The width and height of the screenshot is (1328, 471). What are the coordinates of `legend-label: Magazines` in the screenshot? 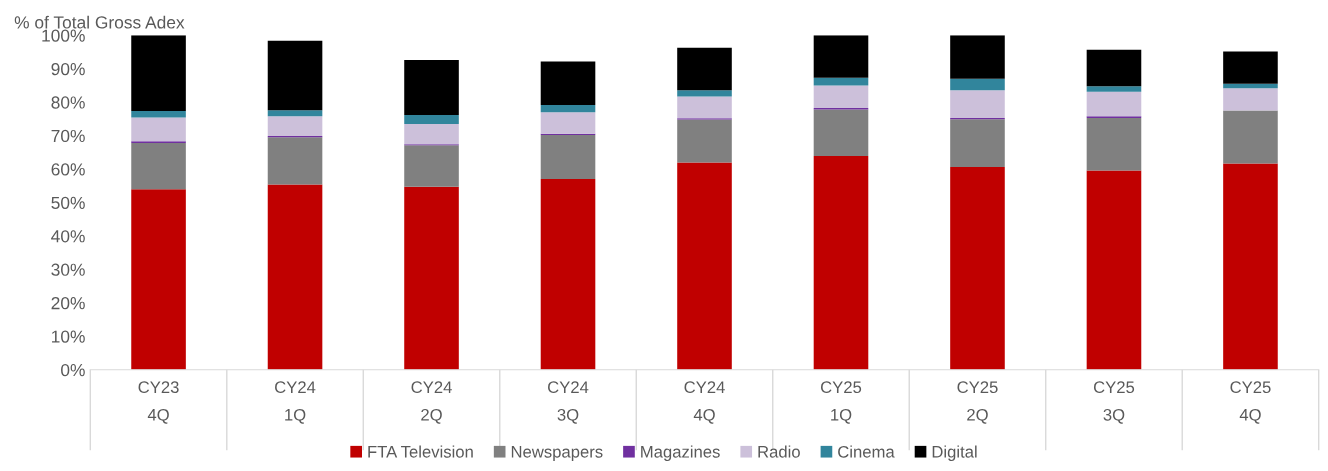 It's located at (680, 453).